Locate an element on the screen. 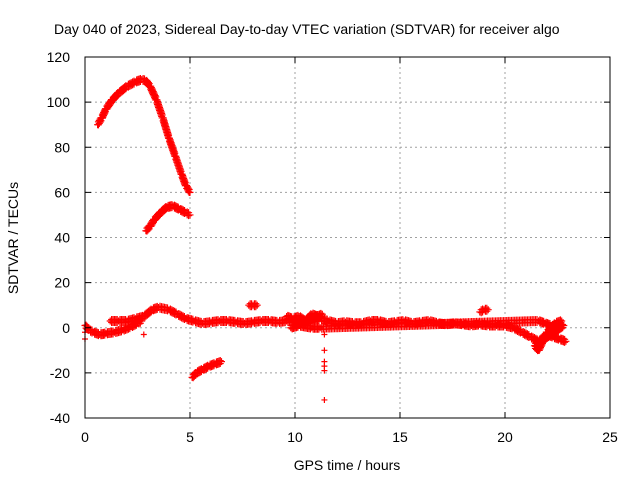 Image resolution: width=640 pixels, height=480 pixels. y-axis-label: SDTVAR / TECUs is located at coordinates (13, 238).